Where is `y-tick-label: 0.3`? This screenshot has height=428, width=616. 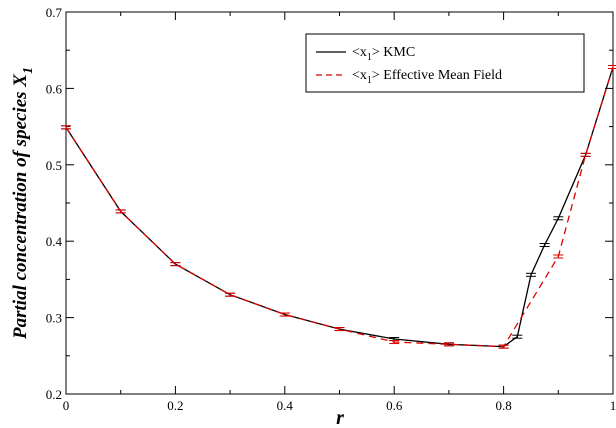 y-tick-label: 0.3 is located at coordinates (54, 318).